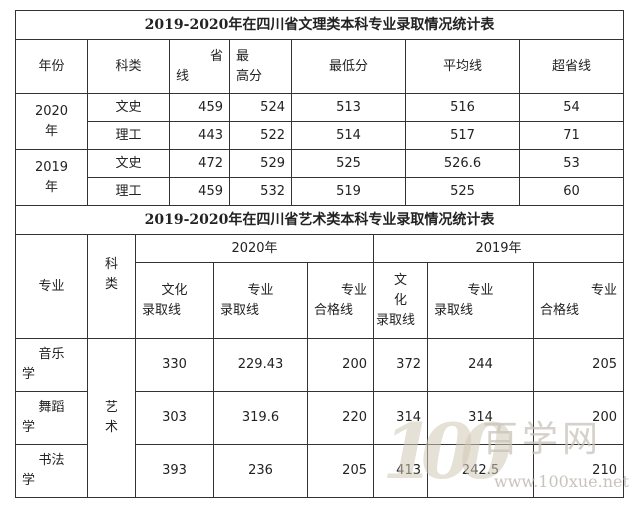 This screenshot has height=511, width=635. I want to click on qualify-2020-cell: 205, so click(340, 471).